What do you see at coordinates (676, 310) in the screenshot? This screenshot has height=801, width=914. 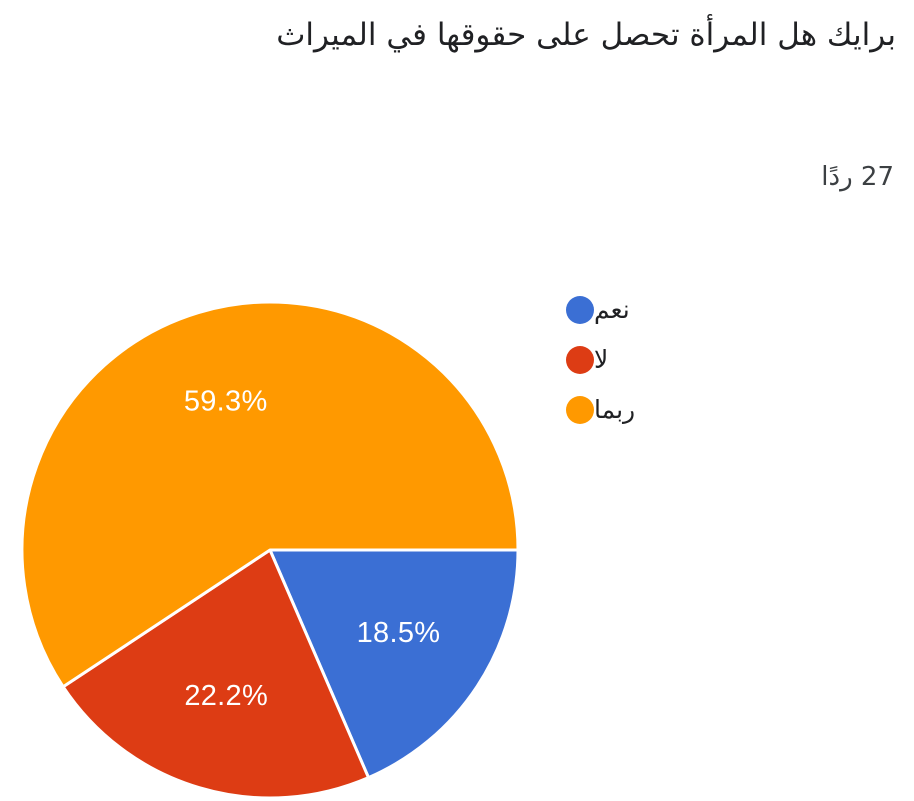 I see `legend-item-yes: نعم` at bounding box center [676, 310].